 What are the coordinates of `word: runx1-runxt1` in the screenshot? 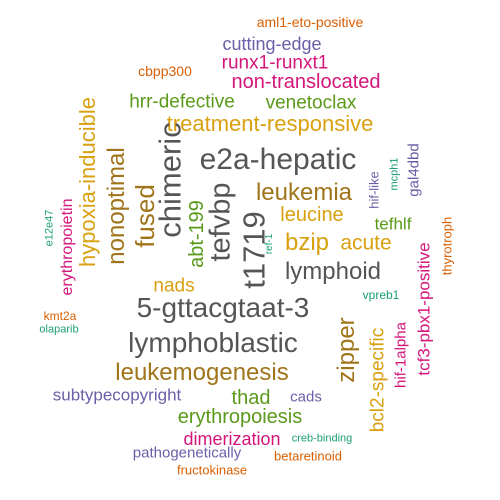 It's located at (275, 63).